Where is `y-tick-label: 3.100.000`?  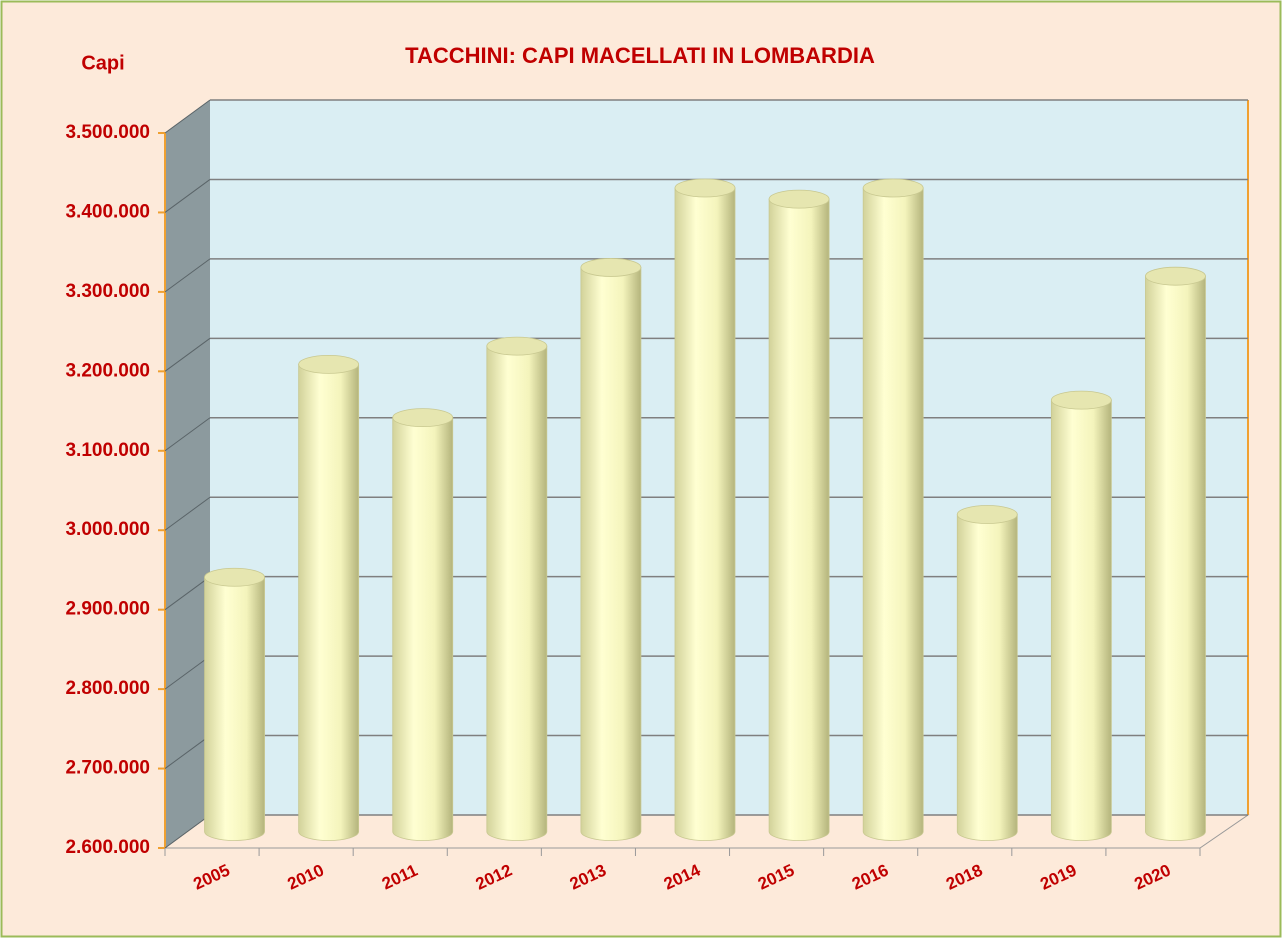 y-tick-label: 3.100.000 is located at coordinates (107, 450).